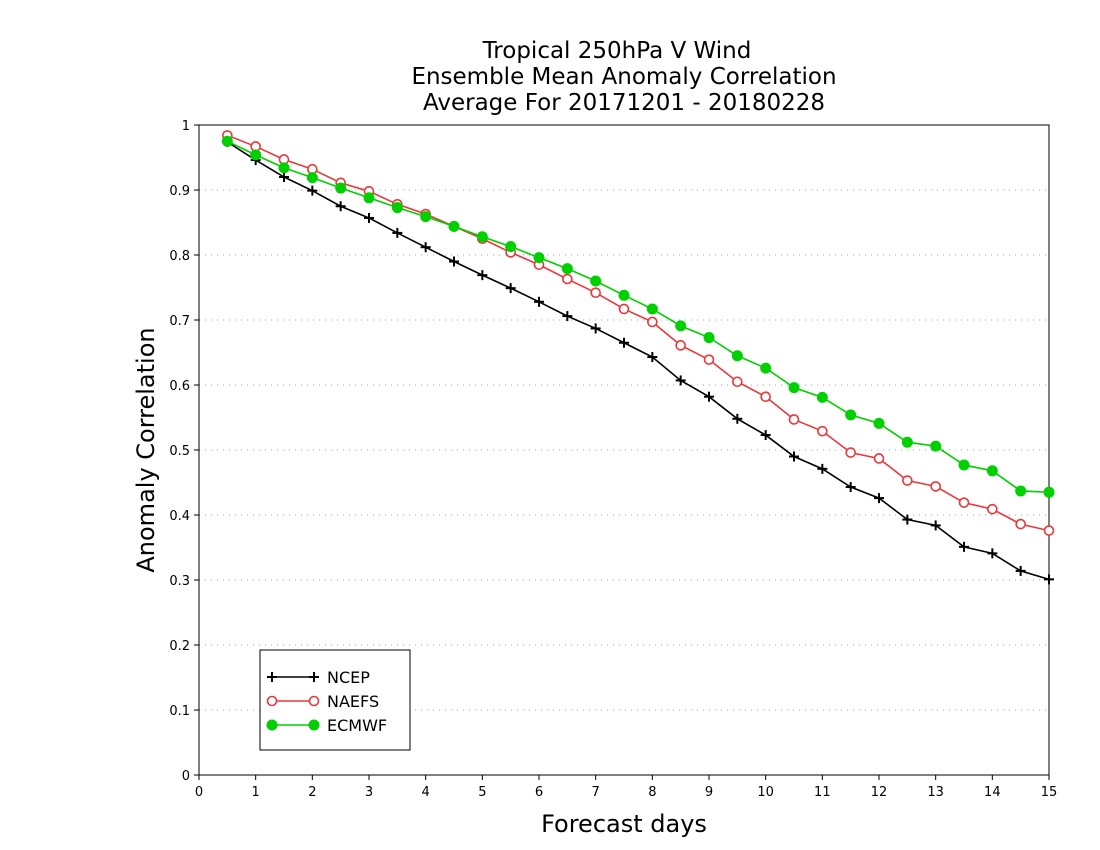 This screenshot has width=1100, height=850. What do you see at coordinates (765, 792) in the screenshot?
I see `x-tick-label: 10` at bounding box center [765, 792].